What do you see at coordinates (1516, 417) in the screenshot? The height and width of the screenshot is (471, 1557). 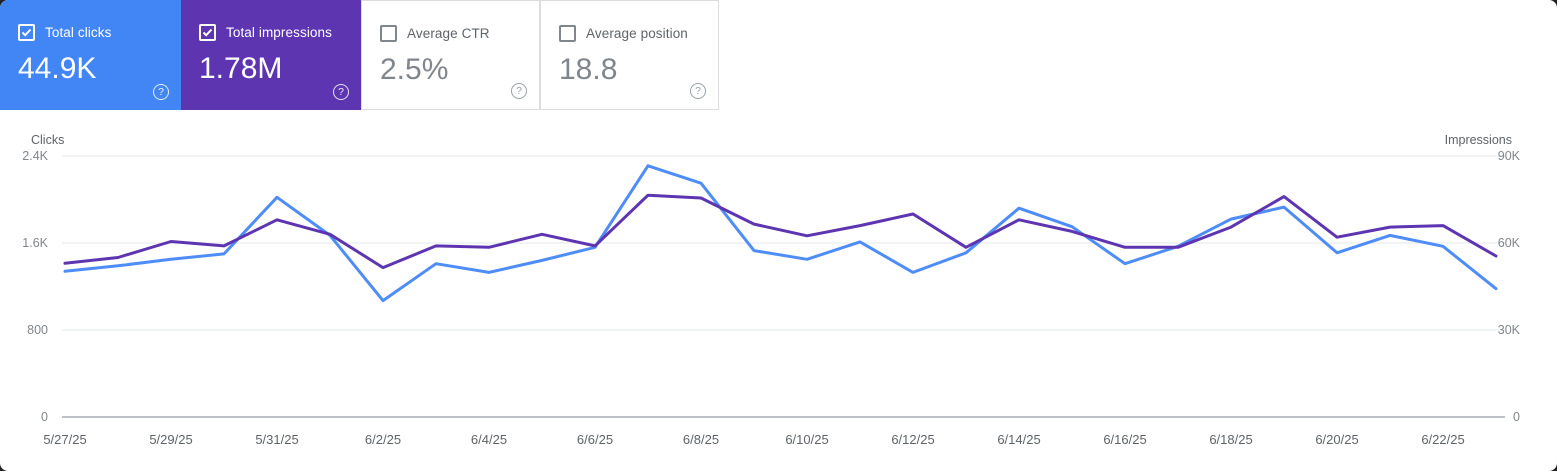 I see `right-axis-tick: 0` at bounding box center [1516, 417].